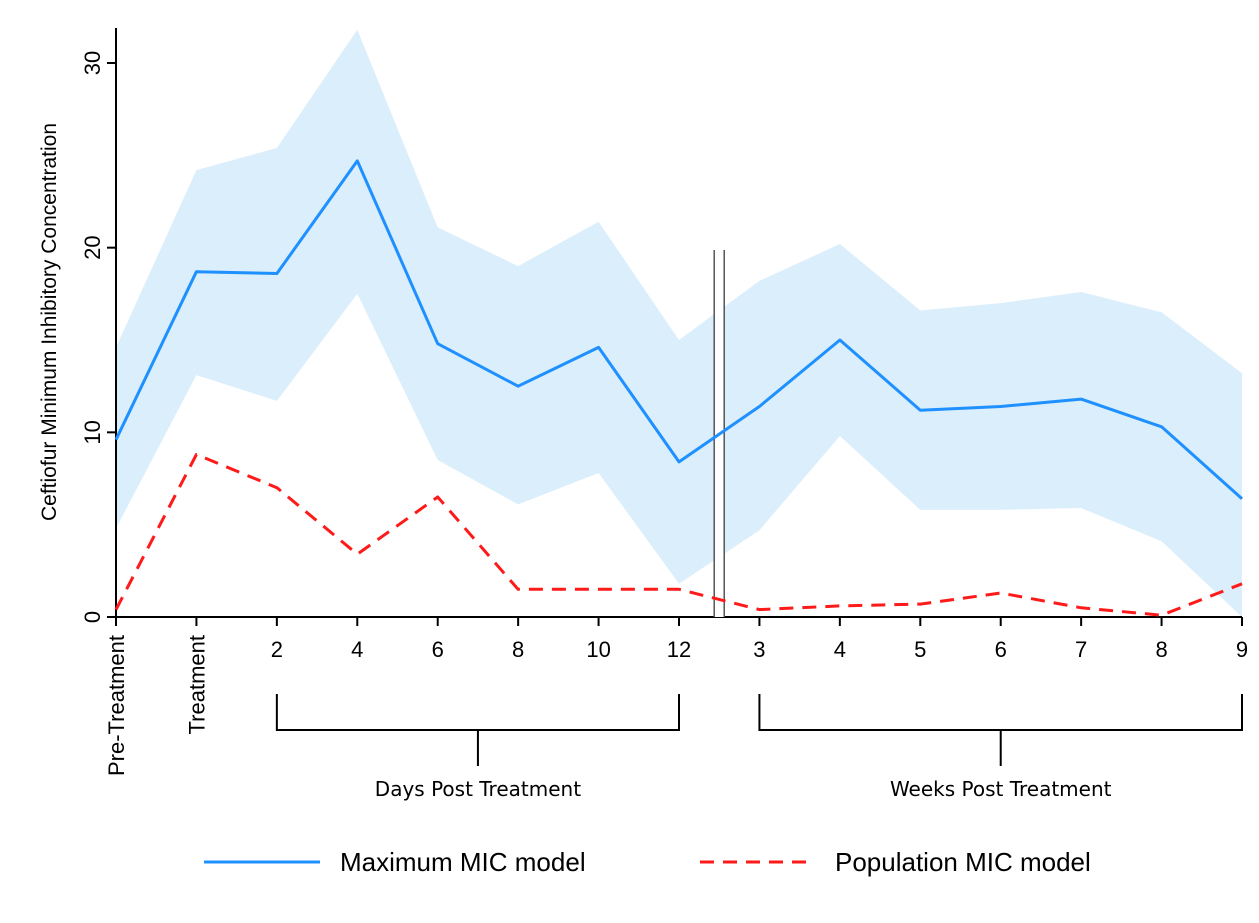 This screenshot has height=923, width=1259. What do you see at coordinates (647, 862) in the screenshot?
I see `legend: Maximum MIC model Population MIC model` at bounding box center [647, 862].